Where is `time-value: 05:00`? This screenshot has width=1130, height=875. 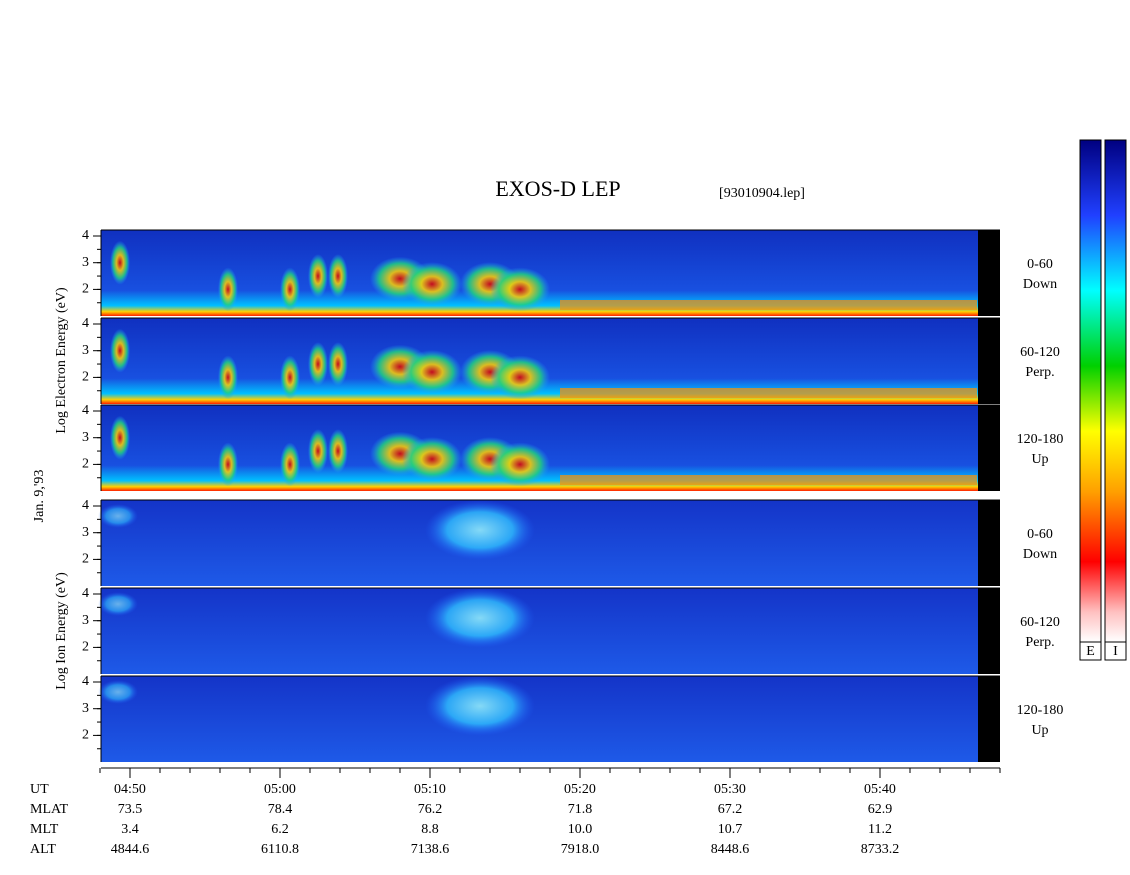
time-value: 05:00 is located at coordinates (280, 789).